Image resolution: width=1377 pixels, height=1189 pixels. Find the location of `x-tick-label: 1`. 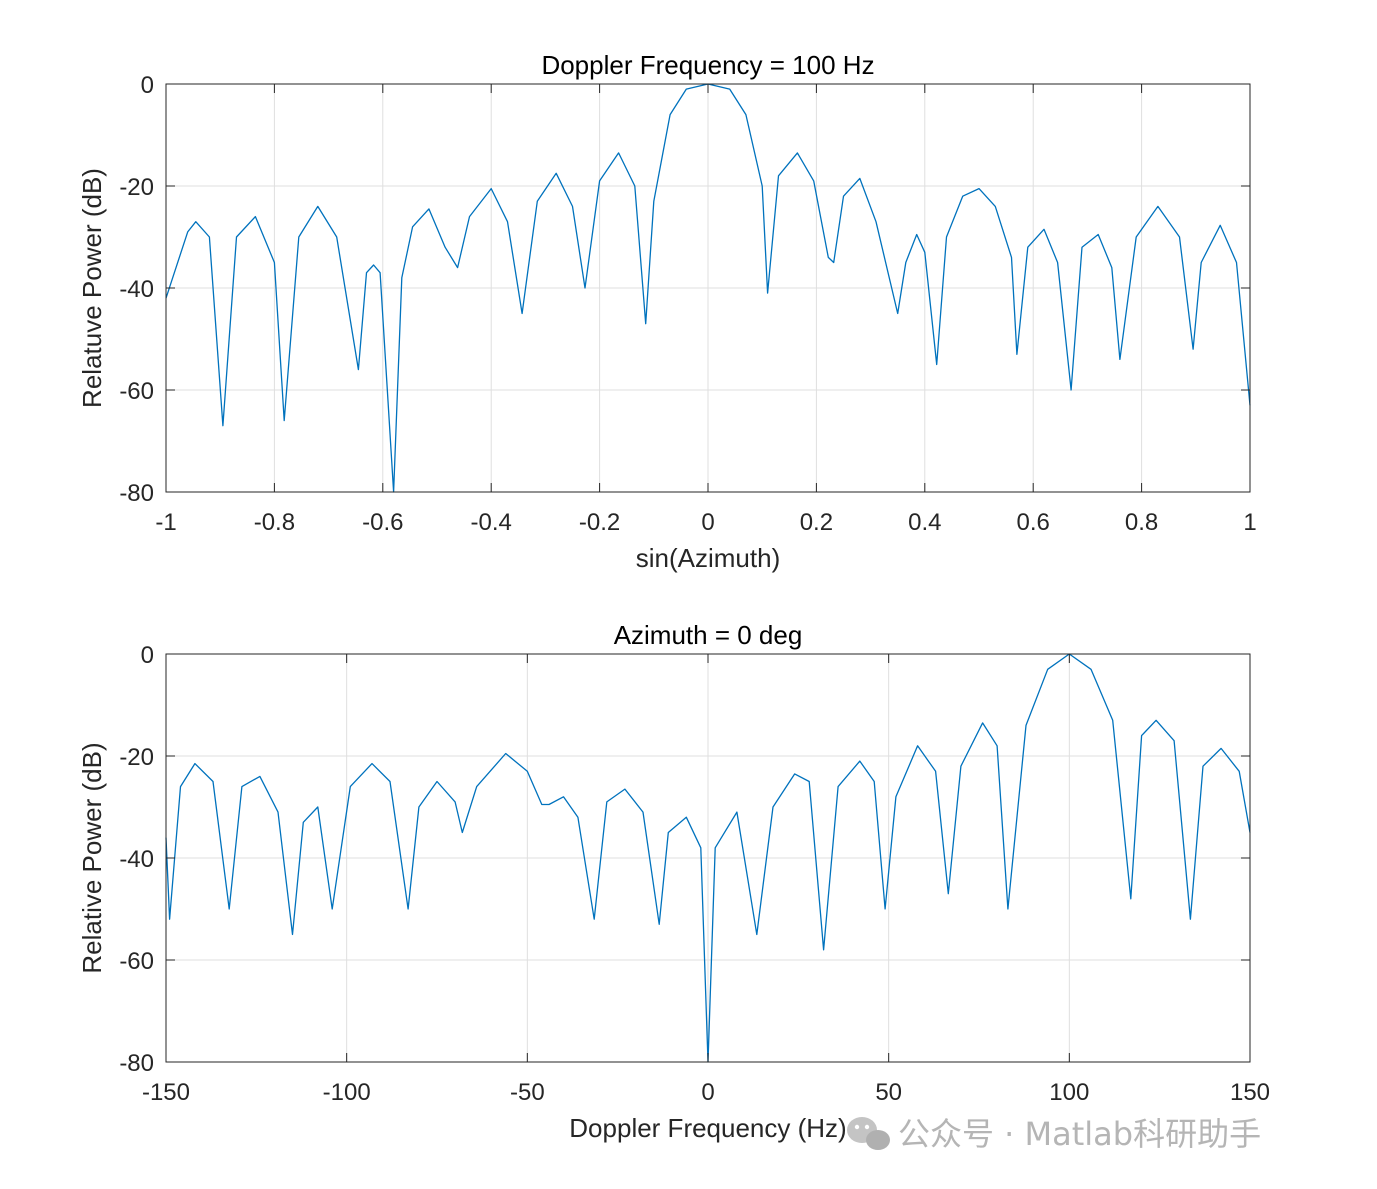

x-tick-label: 1 is located at coordinates (1249, 522).